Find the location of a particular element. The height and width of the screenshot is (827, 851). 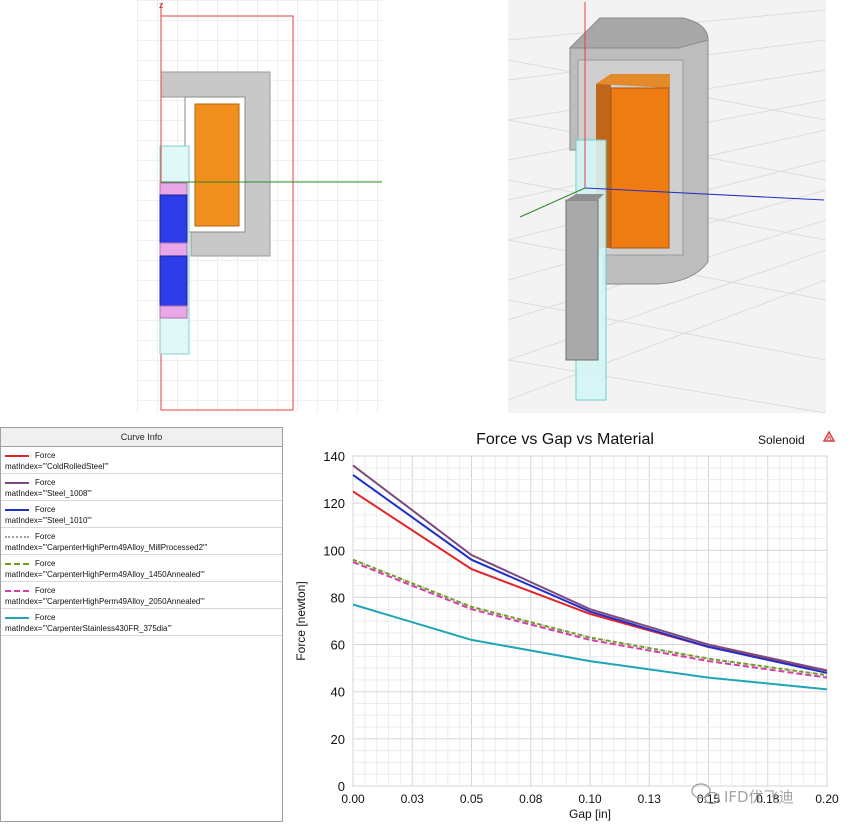

legend-entry-material: matIndex='"Steel_1008"' is located at coordinates (48, 493).